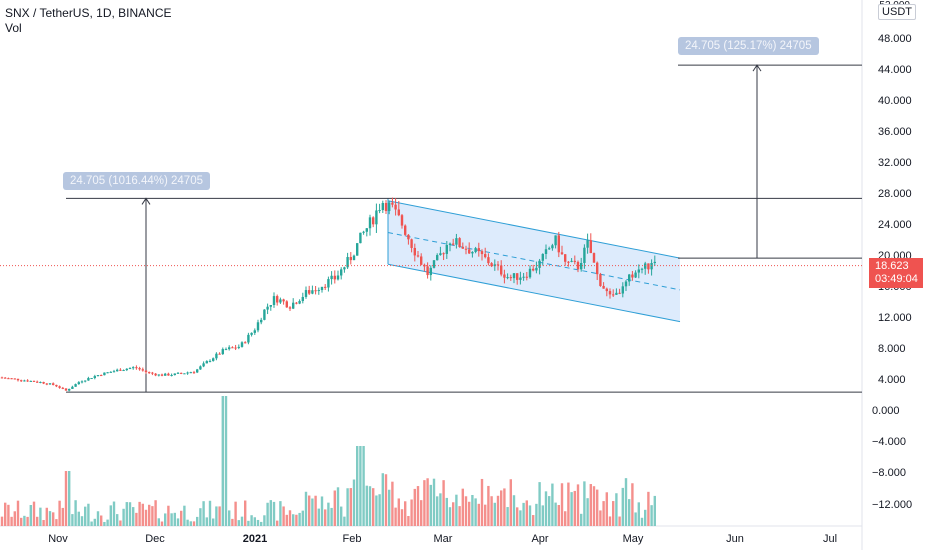 This screenshot has height=550, width=932. I want to click on descending-channel, so click(534, 260).